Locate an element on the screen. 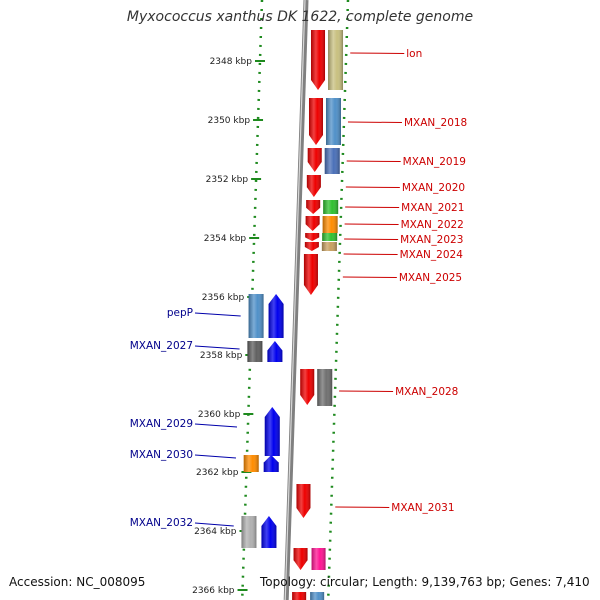 The width and height of the screenshot is (600, 600). forward-gene-label: MXAN_2021 is located at coordinates (432, 208).